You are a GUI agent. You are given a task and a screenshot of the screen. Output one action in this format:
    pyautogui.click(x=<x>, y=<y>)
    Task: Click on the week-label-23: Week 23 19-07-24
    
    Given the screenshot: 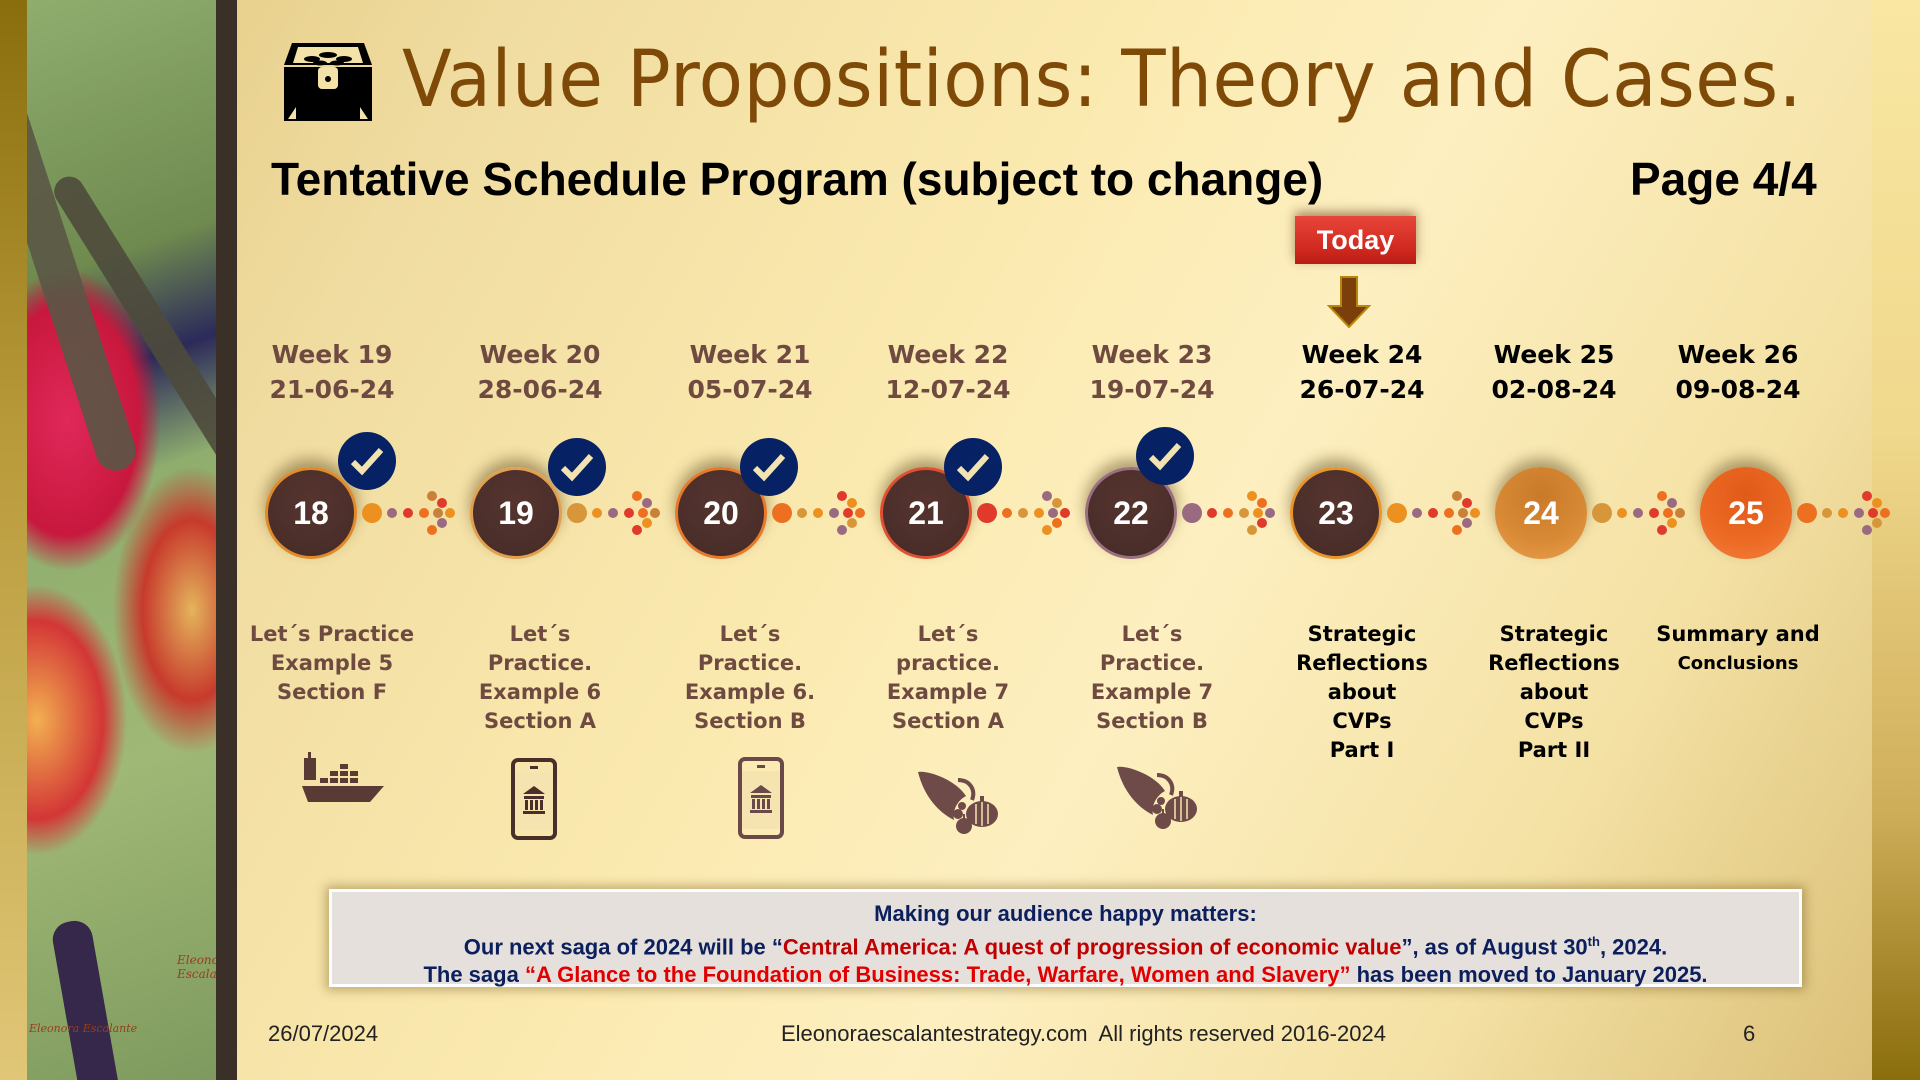 What is the action you would take?
    pyautogui.click(x=1152, y=372)
    